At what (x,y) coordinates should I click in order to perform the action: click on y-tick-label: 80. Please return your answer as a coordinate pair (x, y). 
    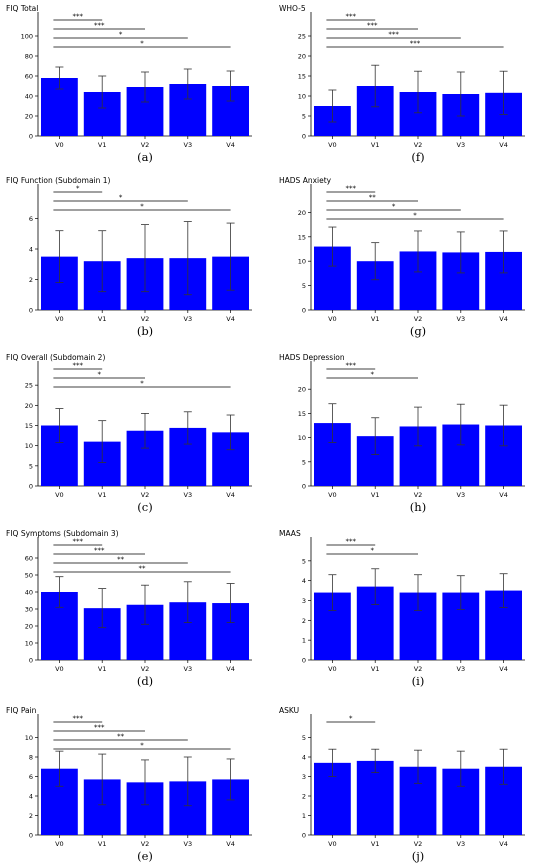
    Looking at the image, I should click on (29, 57).